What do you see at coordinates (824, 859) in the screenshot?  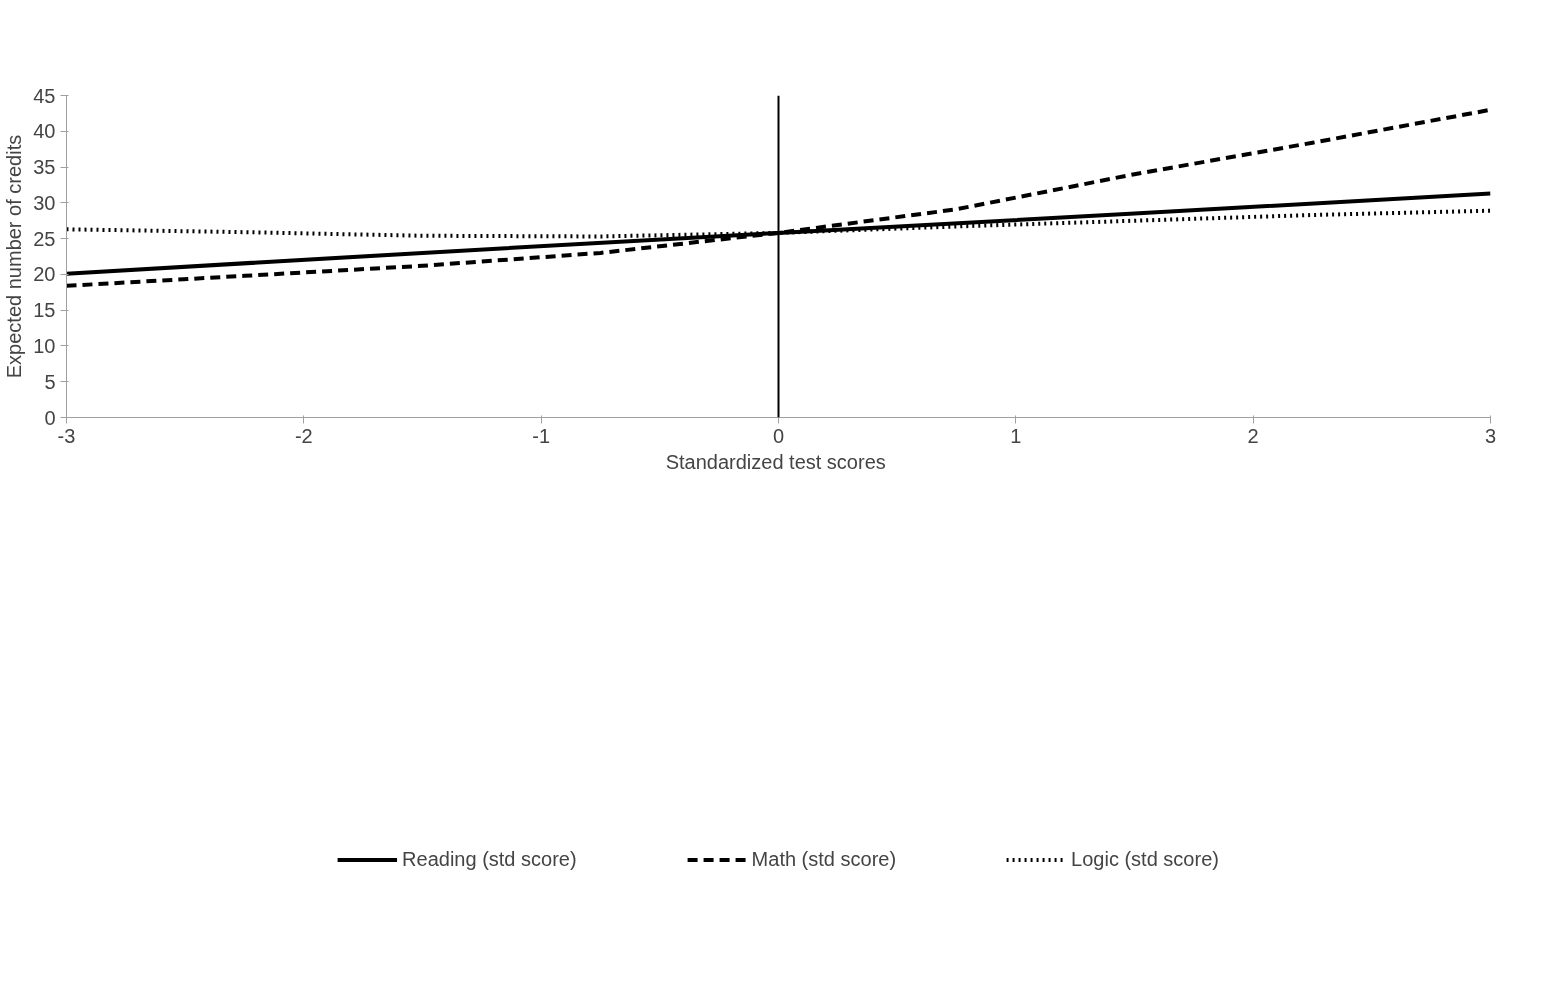 I see `legend-label: Math (std score)` at bounding box center [824, 859].